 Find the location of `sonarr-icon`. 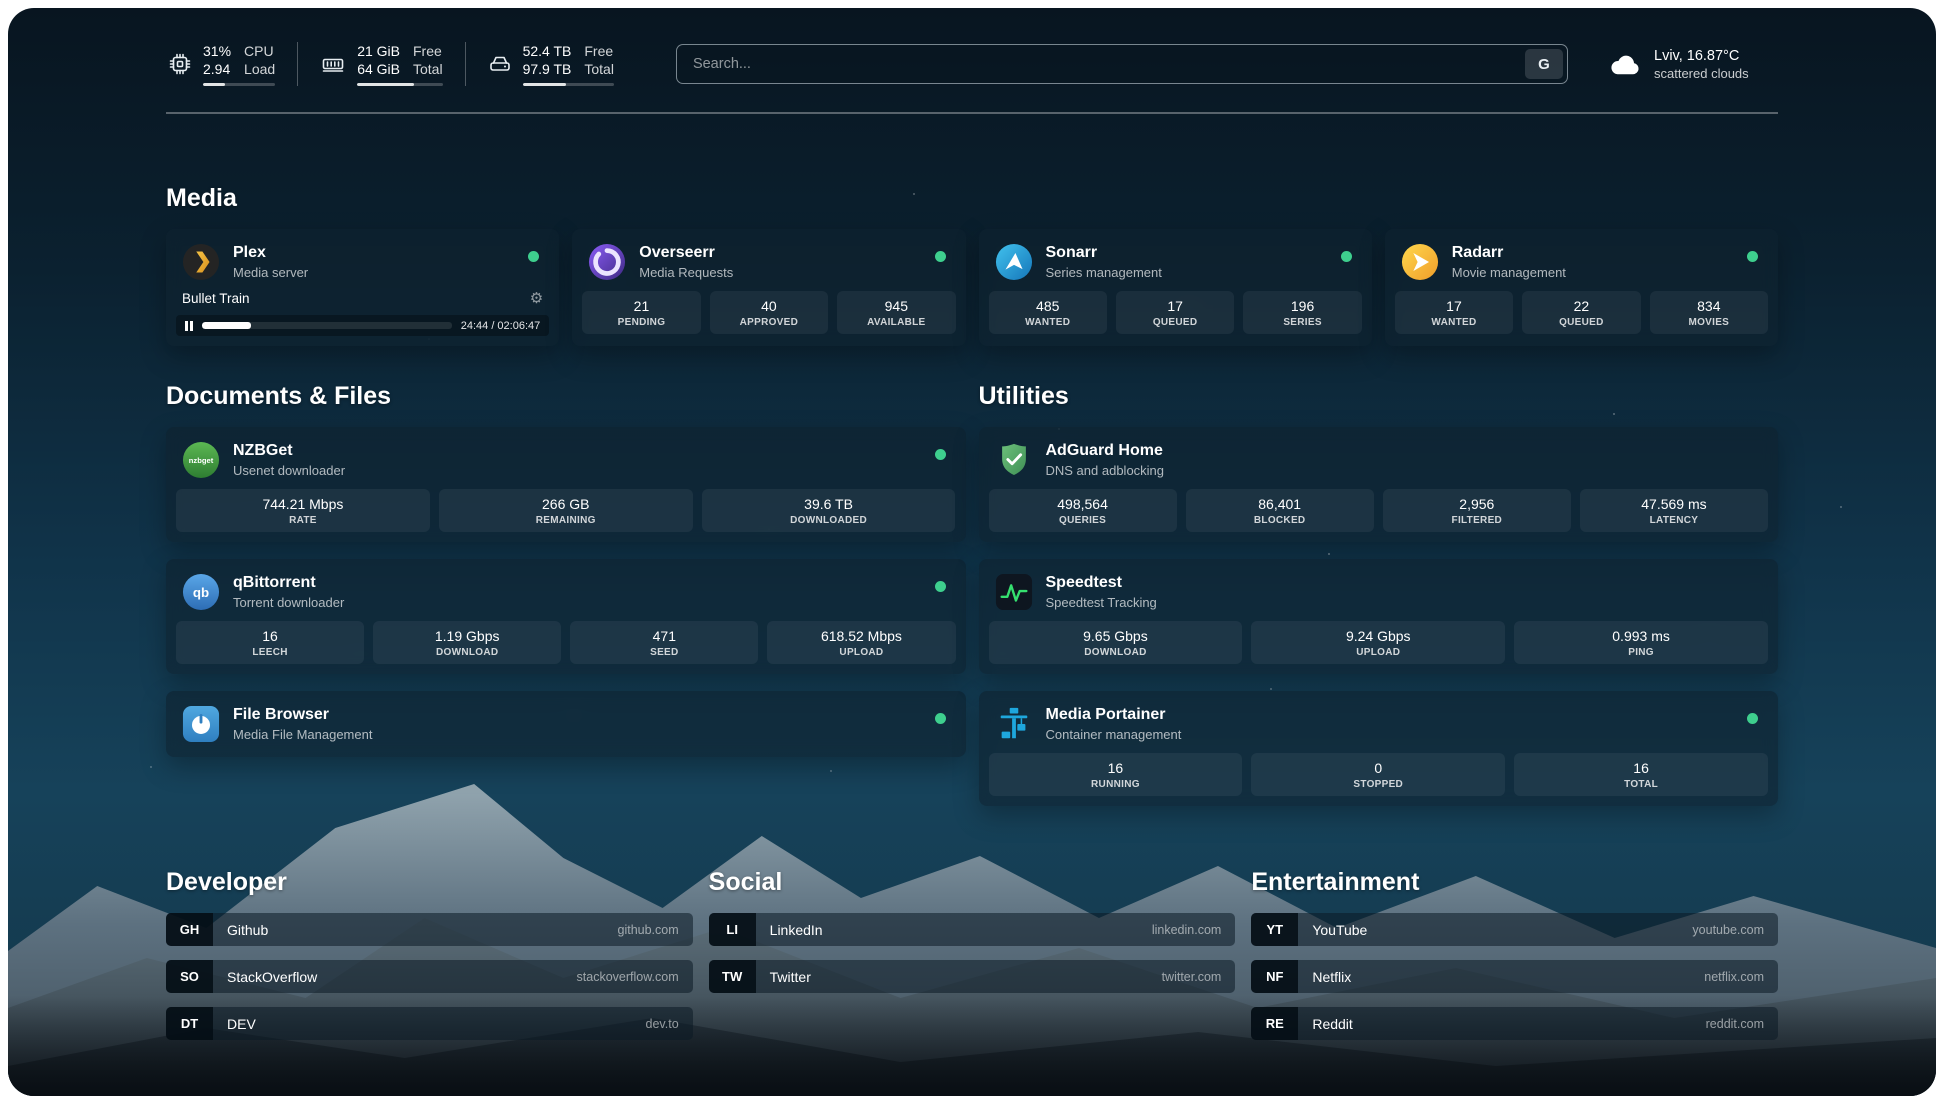

sonarr-icon is located at coordinates (1014, 262).